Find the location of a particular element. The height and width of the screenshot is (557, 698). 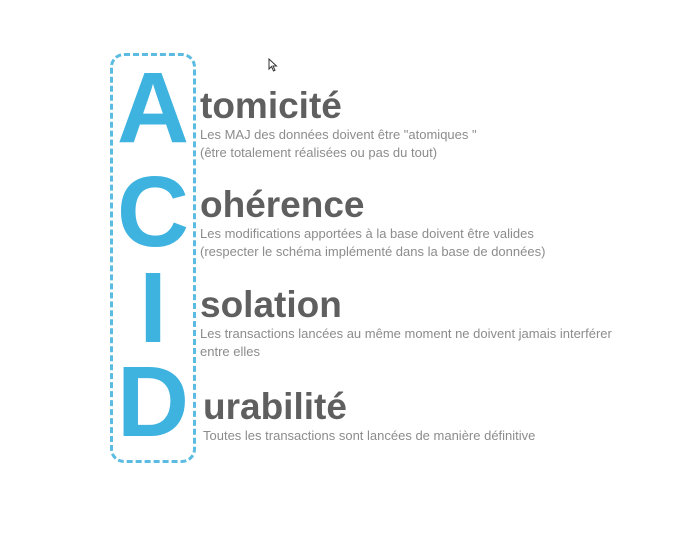

heading-coherence: ohérence is located at coordinates (282, 204).